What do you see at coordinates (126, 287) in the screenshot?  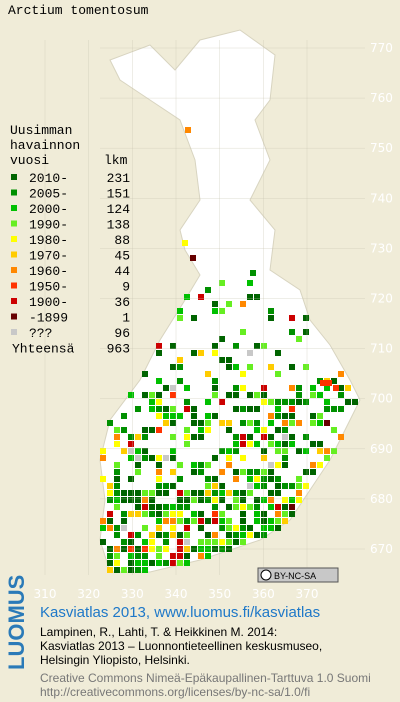 I see `legend-count: 9` at bounding box center [126, 287].